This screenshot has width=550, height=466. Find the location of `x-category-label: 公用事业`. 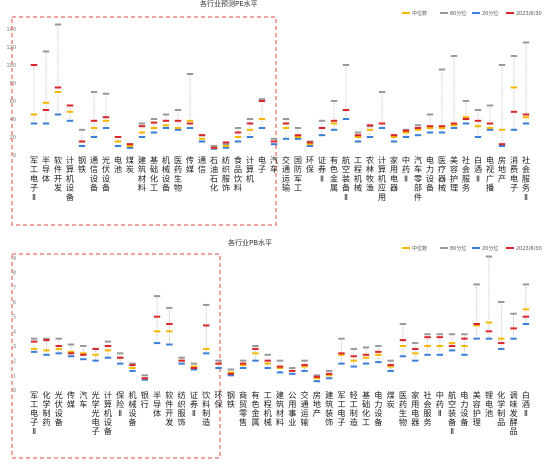

x-category-label: 公用事业 is located at coordinates (292, 408).